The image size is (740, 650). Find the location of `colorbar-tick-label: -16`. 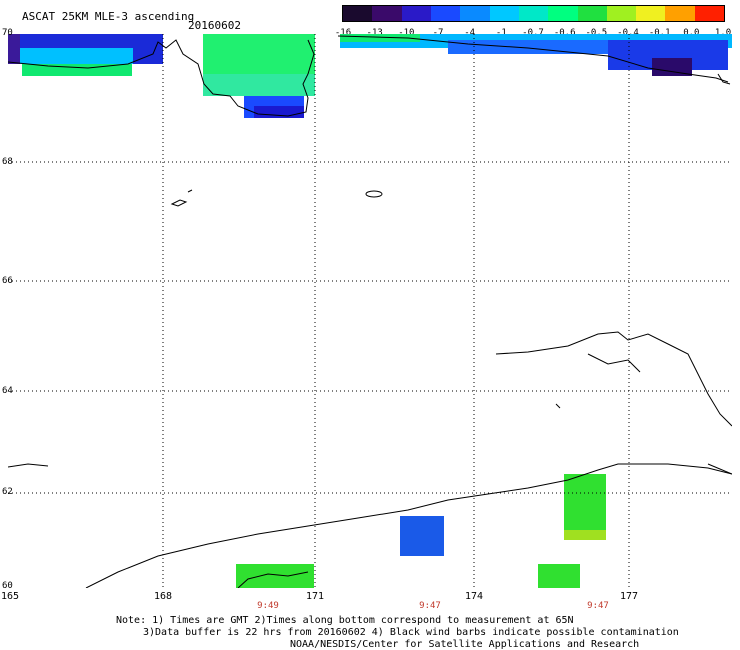

colorbar-tick-label: -16 is located at coordinates (343, 33).